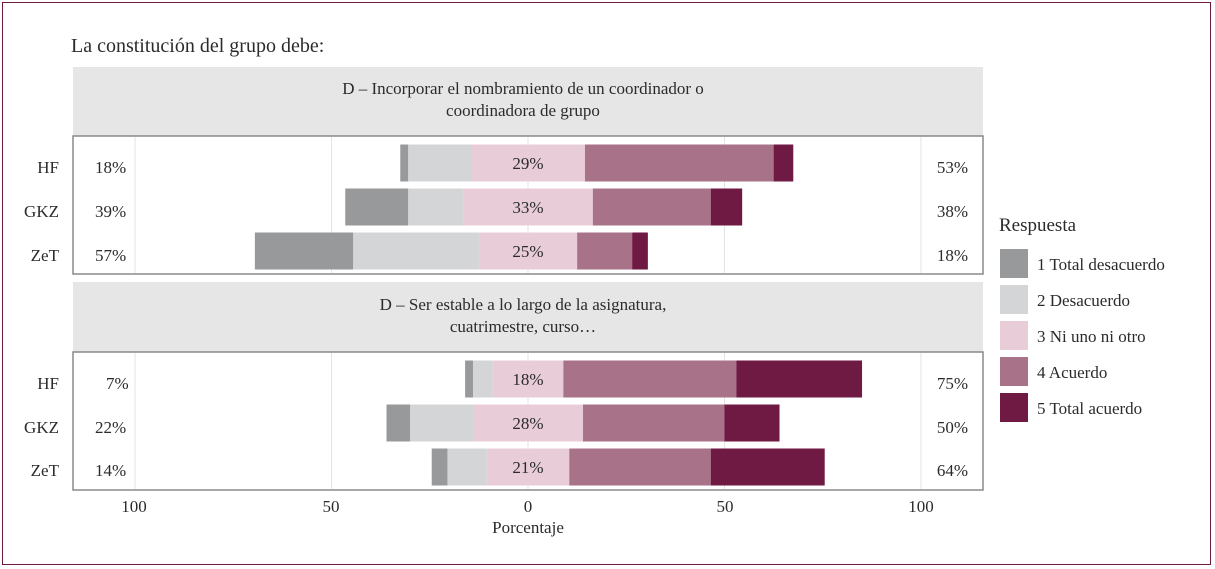  What do you see at coordinates (767, 467) in the screenshot?
I see `bar-panel-2-zet-total-acuerdo` at bounding box center [767, 467].